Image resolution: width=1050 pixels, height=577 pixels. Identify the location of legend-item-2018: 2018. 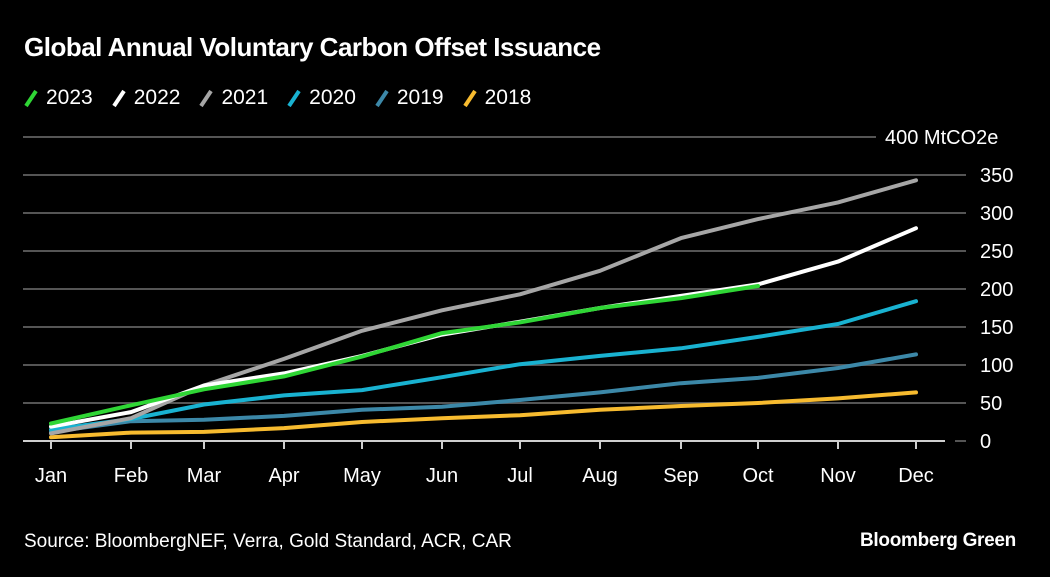
(497, 98).